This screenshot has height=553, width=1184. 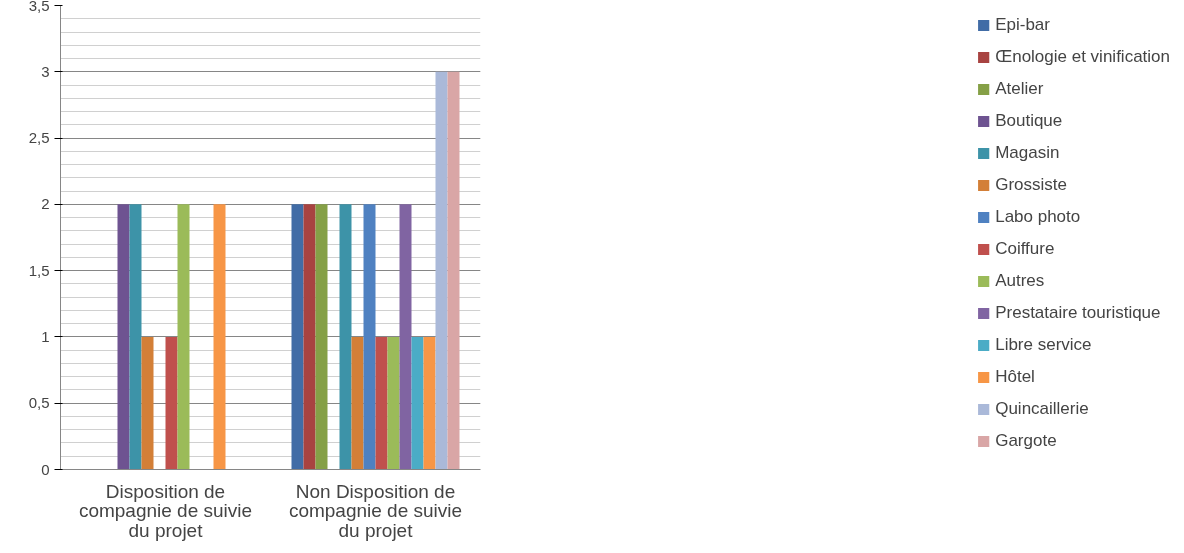 What do you see at coordinates (45, 204) in the screenshot?
I see `y-tick-label: 2` at bounding box center [45, 204].